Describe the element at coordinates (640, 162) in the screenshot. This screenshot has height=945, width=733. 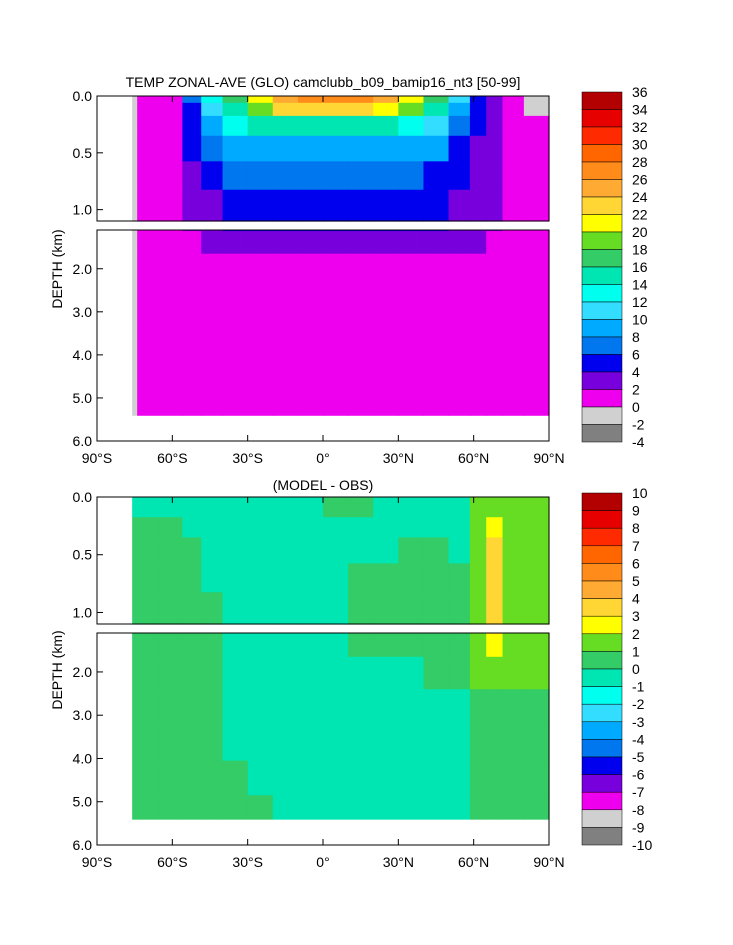
I see `colorbar-label: 28` at that location.